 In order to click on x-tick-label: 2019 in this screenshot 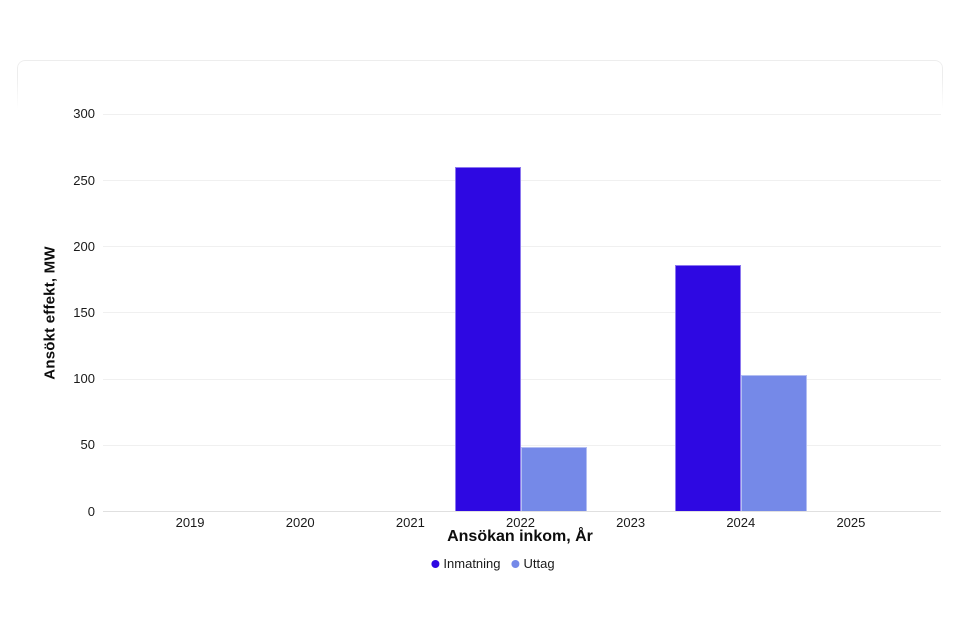, I will do `click(190, 522)`.